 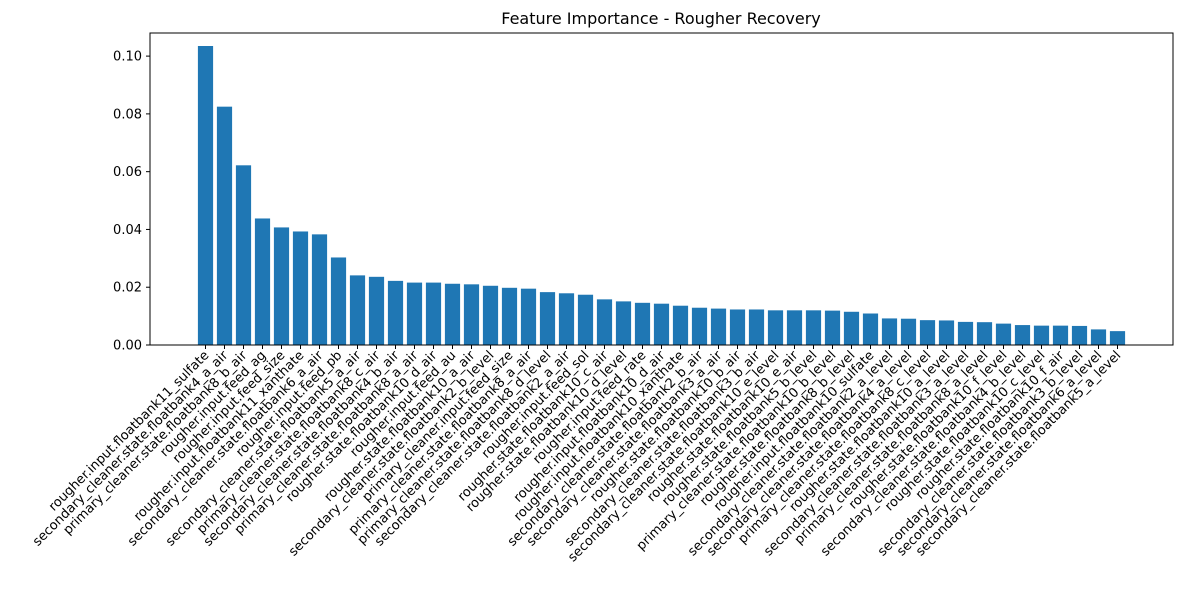 I want to click on chart-title: Feature Importance - Rougher Recovery, so click(x=661, y=18).